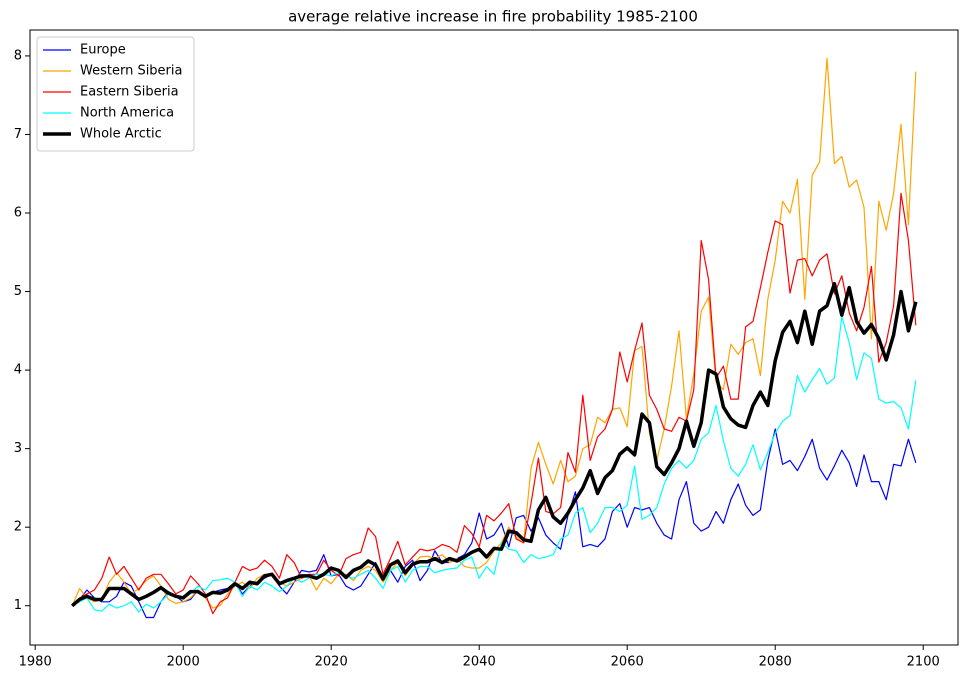 The height and width of the screenshot is (680, 968). Describe the element at coordinates (131, 71) in the screenshot. I see `legend-label: Western Siberia` at that location.